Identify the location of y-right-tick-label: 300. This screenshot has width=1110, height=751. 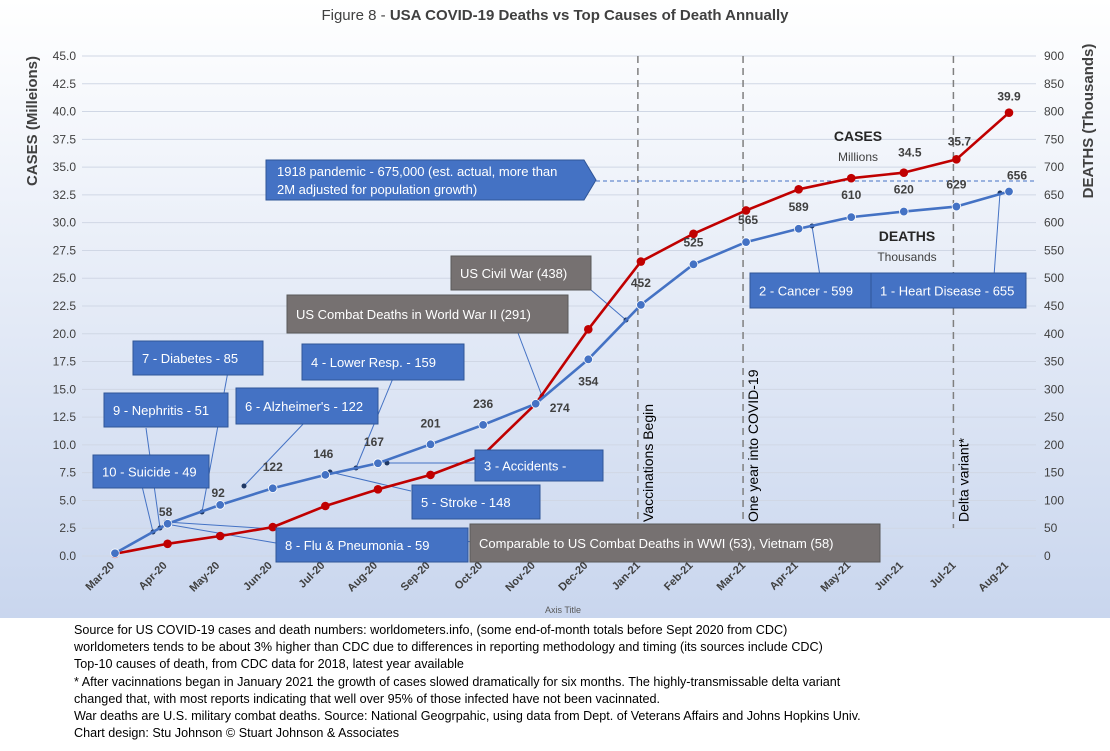
(1054, 389).